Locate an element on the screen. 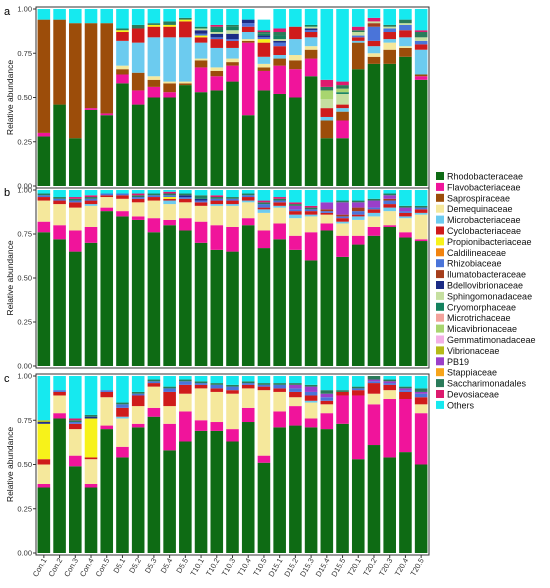  bar-segment-cryomorphaceae is located at coordinates (279, 37).